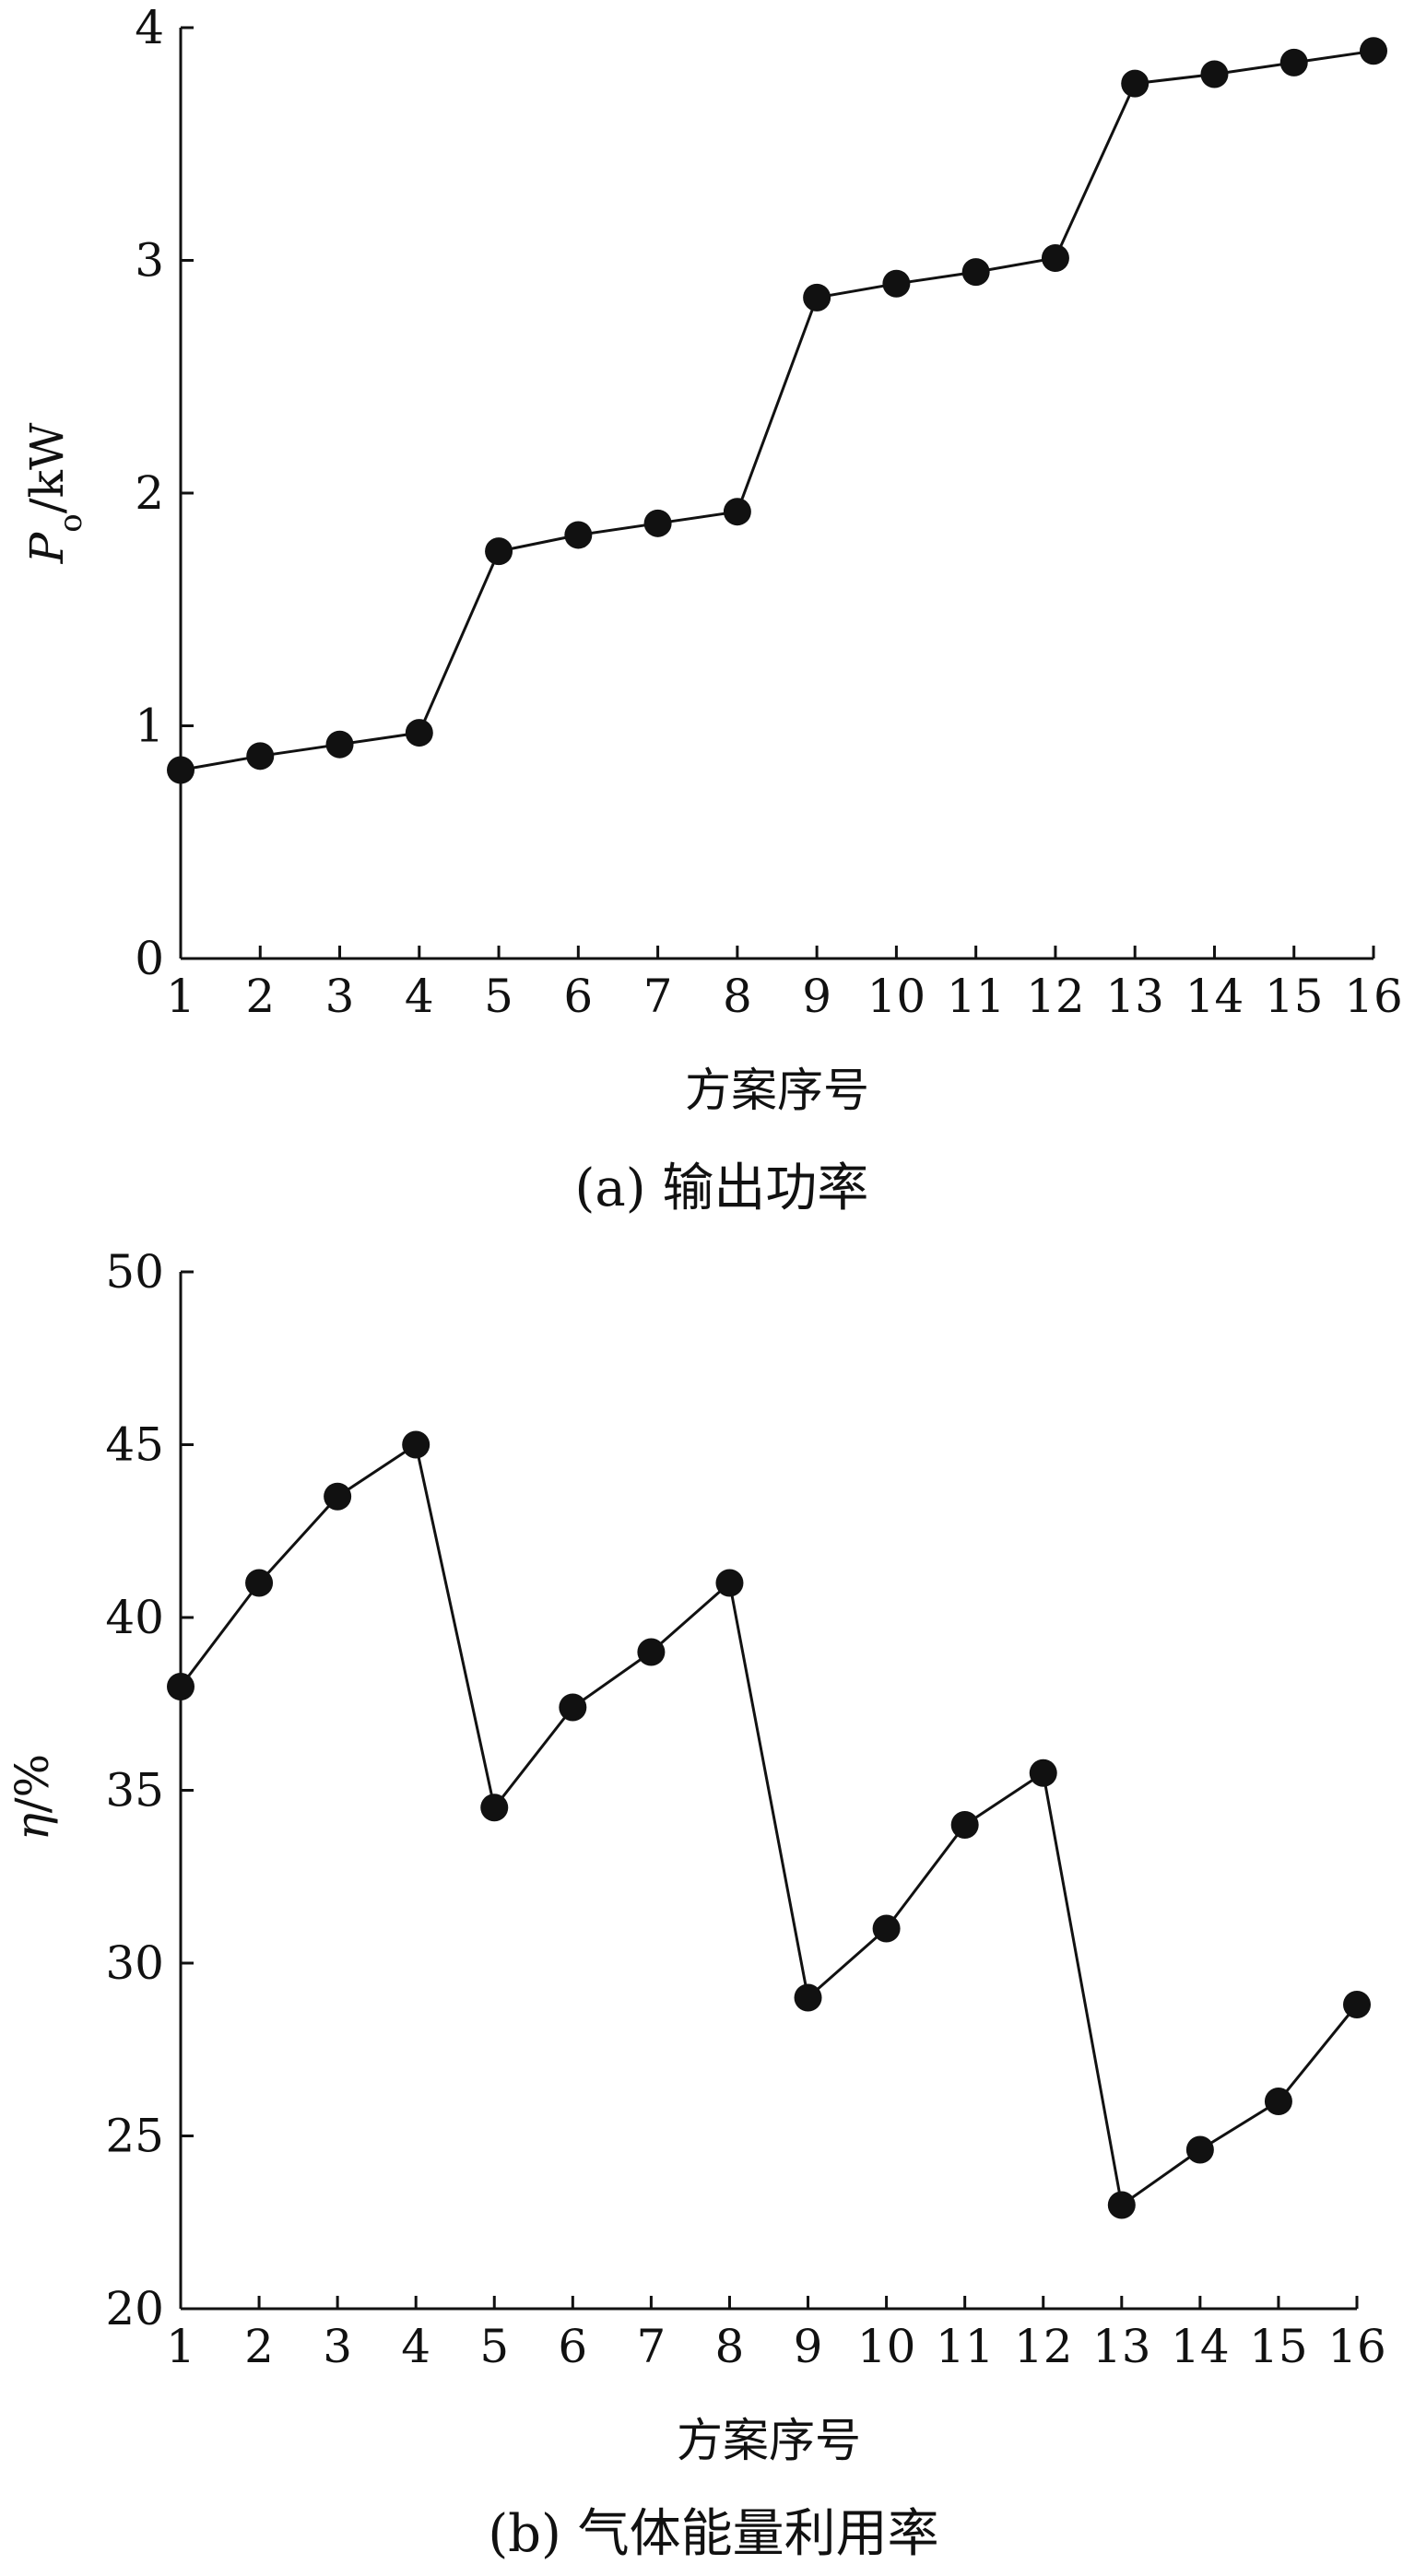  I want to click on panel-b-y-tick-label: 40, so click(134, 1617).